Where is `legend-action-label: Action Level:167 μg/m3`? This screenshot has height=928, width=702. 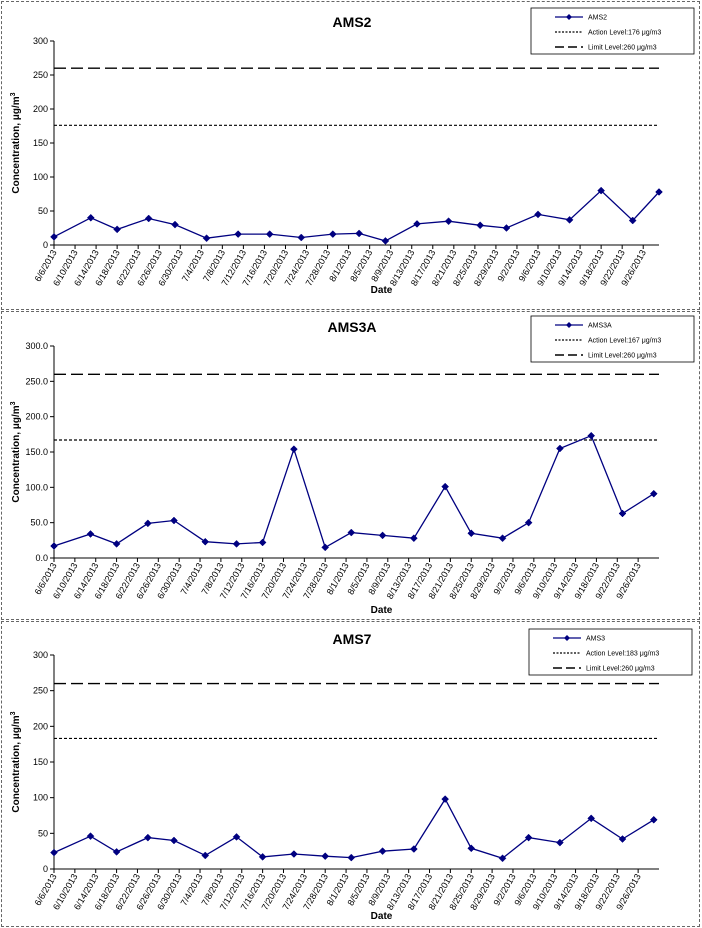 legend-action-label: Action Level:167 μg/m3 is located at coordinates (624, 341).